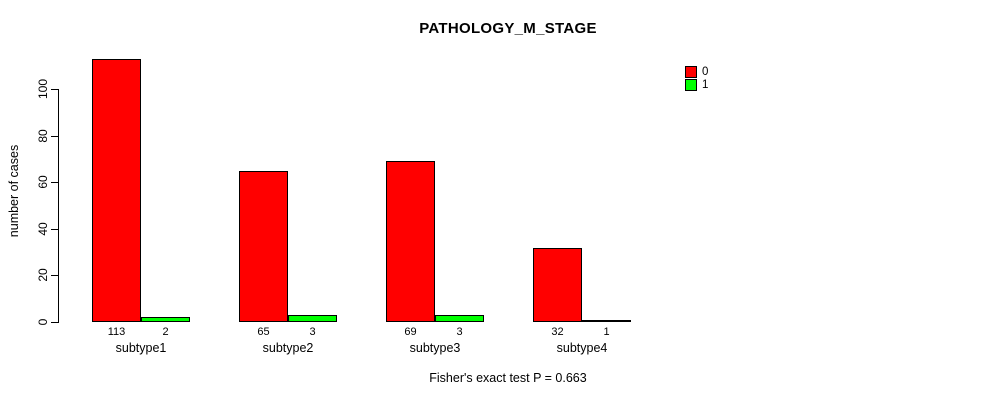 This screenshot has height=400, width=990. Describe the element at coordinates (410, 332) in the screenshot. I see `bar-count-label: 69` at that location.